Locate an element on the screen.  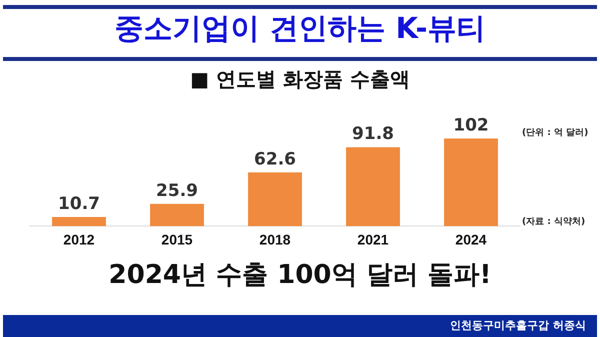
x-tick-label: 2015 is located at coordinates (177, 239).